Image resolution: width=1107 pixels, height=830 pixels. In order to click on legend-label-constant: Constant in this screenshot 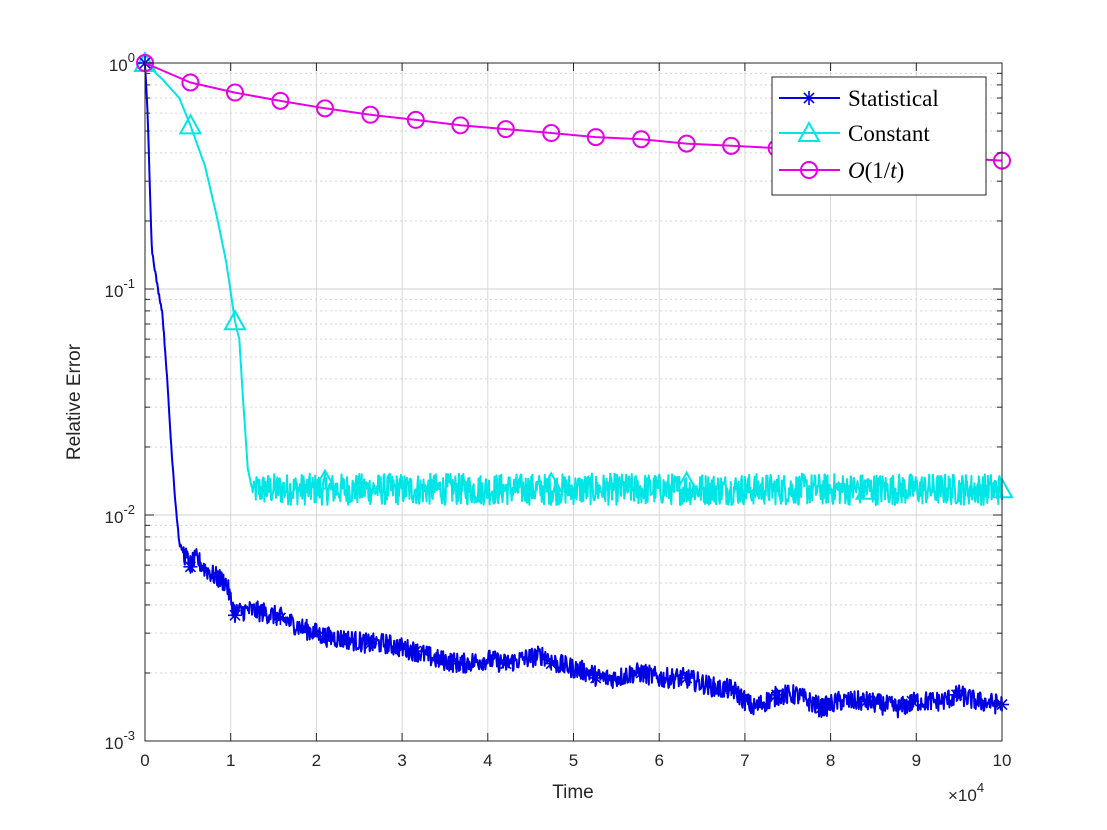, I will do `click(889, 133)`.